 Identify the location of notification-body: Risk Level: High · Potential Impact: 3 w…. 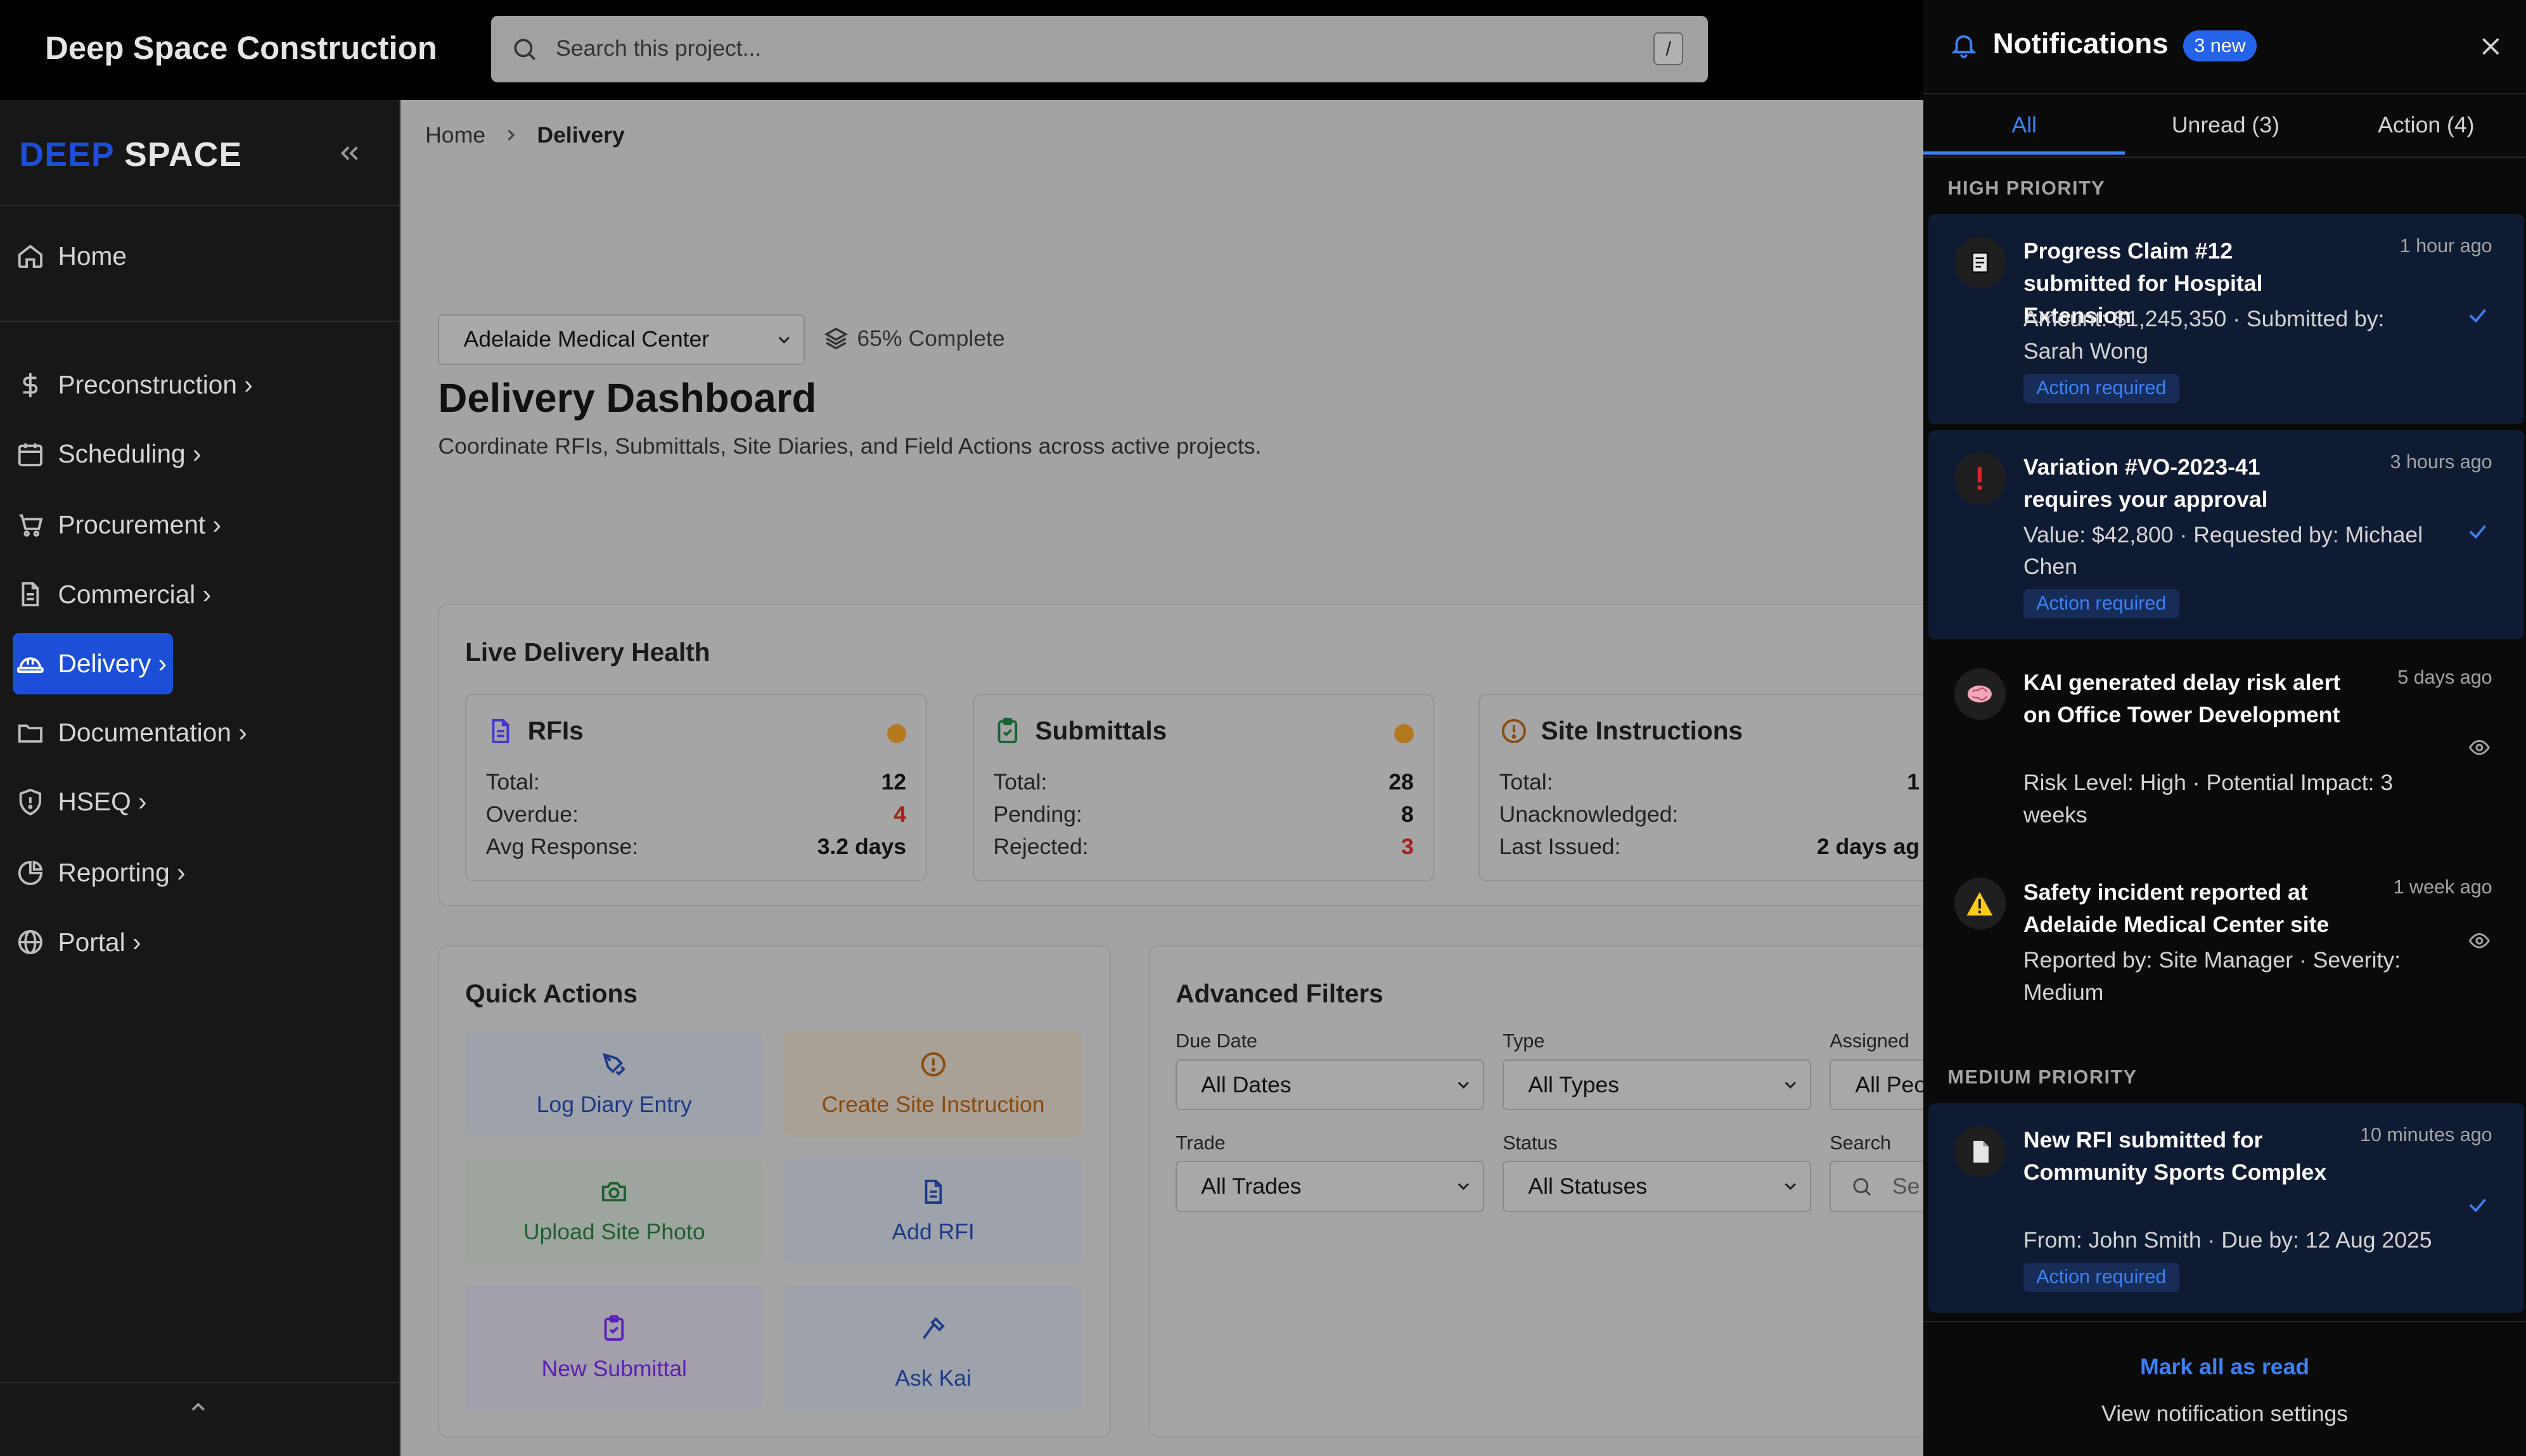
(2208, 798).